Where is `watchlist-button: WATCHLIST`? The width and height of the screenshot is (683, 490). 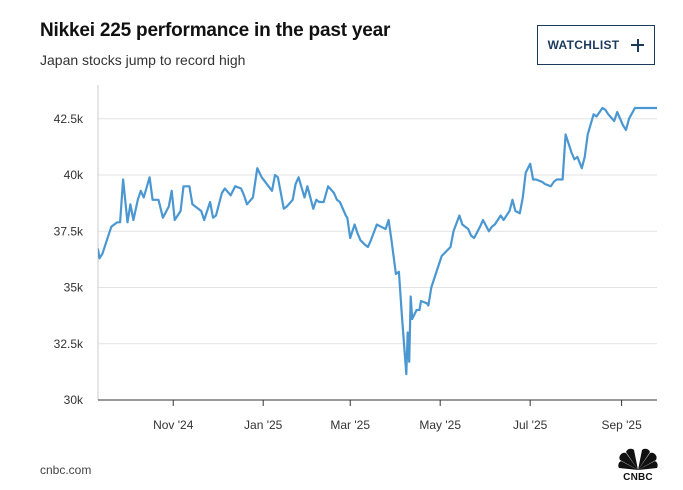
watchlist-button: WATCHLIST is located at coordinates (596, 45).